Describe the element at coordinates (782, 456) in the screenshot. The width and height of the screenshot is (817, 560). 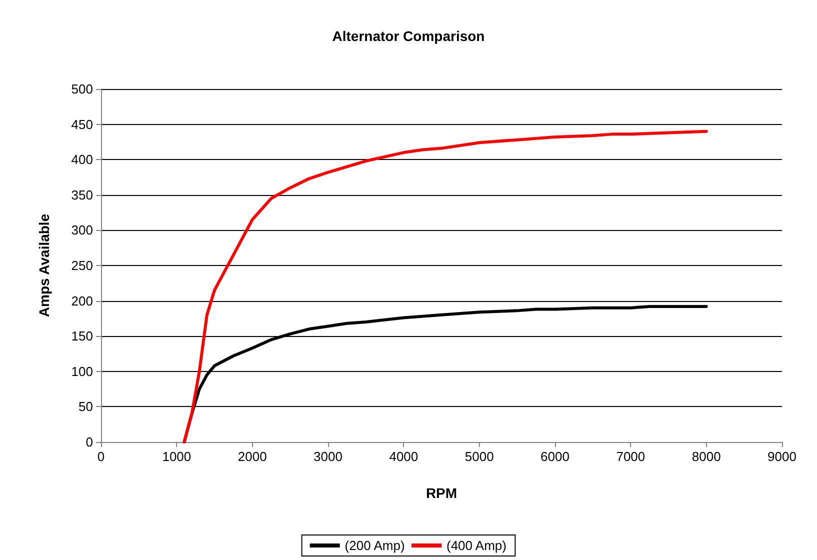
I see `x-tick-label: 9000` at that location.